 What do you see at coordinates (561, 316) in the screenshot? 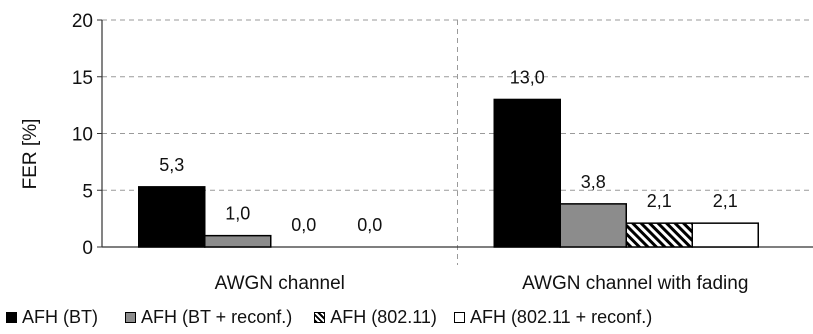
I see `legend-label: AFH (802.11 + reconf.)` at bounding box center [561, 316].